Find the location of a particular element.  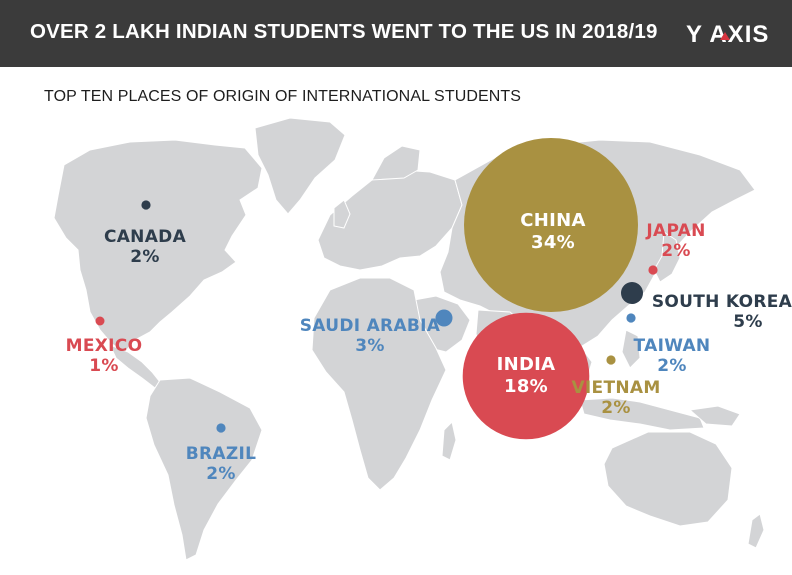

china-value: 34% is located at coordinates (553, 242).